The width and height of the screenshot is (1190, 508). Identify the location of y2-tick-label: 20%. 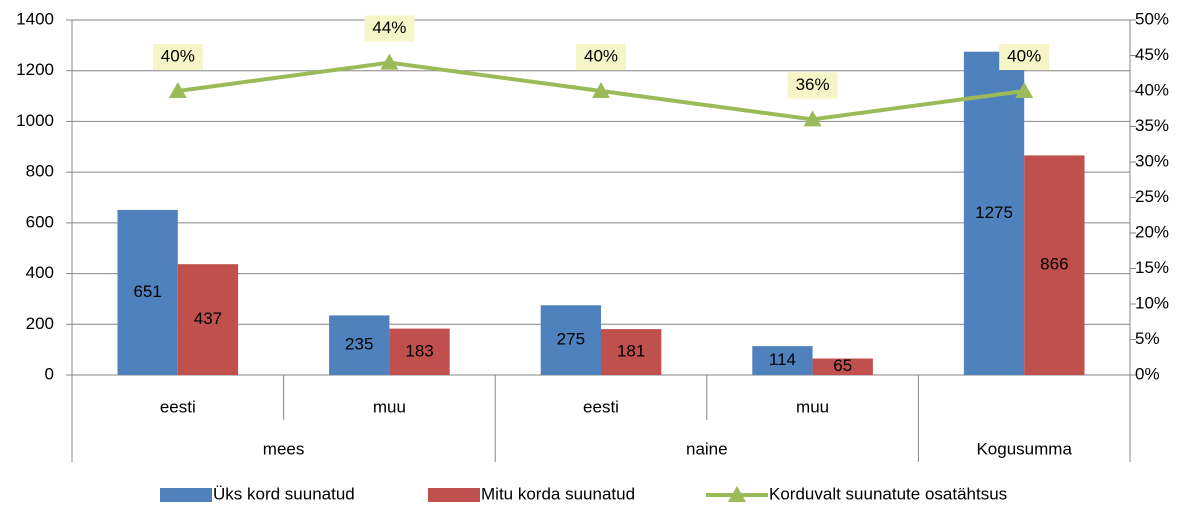
(1152, 231).